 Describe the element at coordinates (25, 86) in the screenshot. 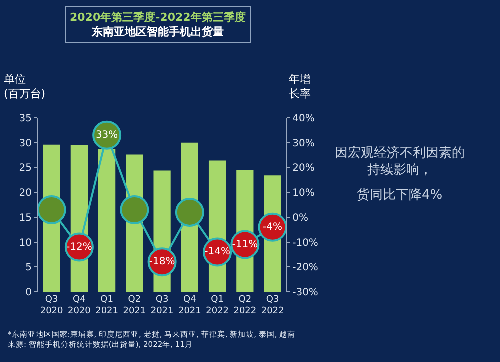

I see `y-axis-title: 单位 (百万台)` at that location.